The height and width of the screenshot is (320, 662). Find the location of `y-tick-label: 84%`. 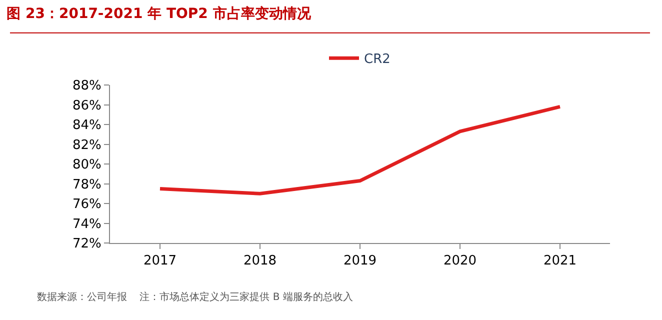

y-tick-label: 84% is located at coordinates (87, 126).